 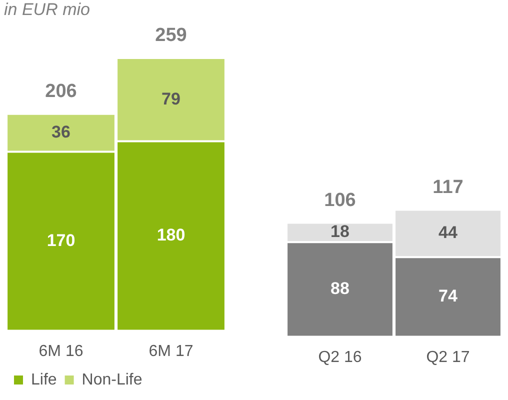 I want to click on data-label: 44, so click(x=448, y=232).